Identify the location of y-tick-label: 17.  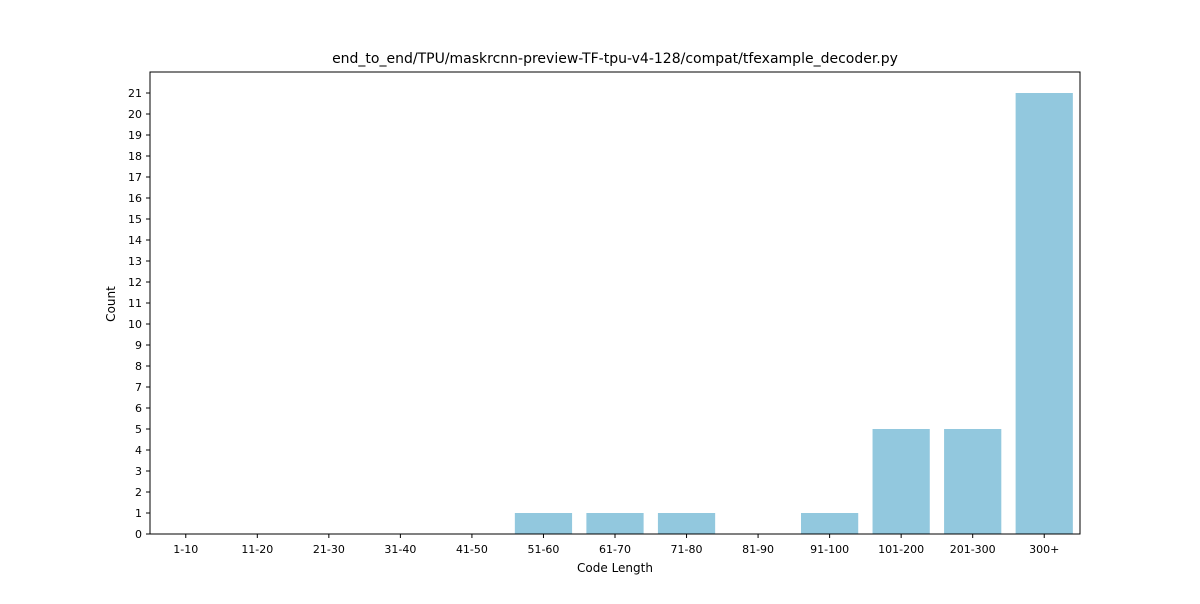
(135, 177).